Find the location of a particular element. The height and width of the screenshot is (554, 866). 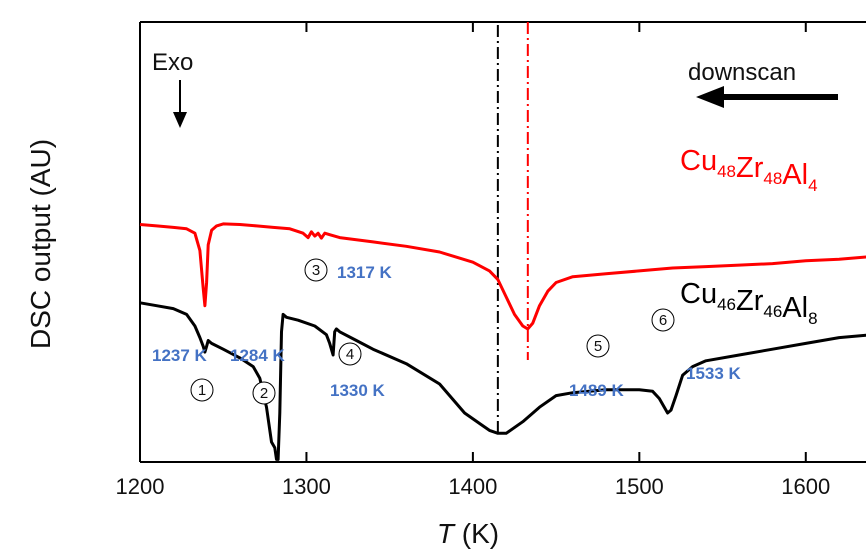

series-label-cu46zr46al8: Cu46Zr46Al8 is located at coordinates (749, 303).